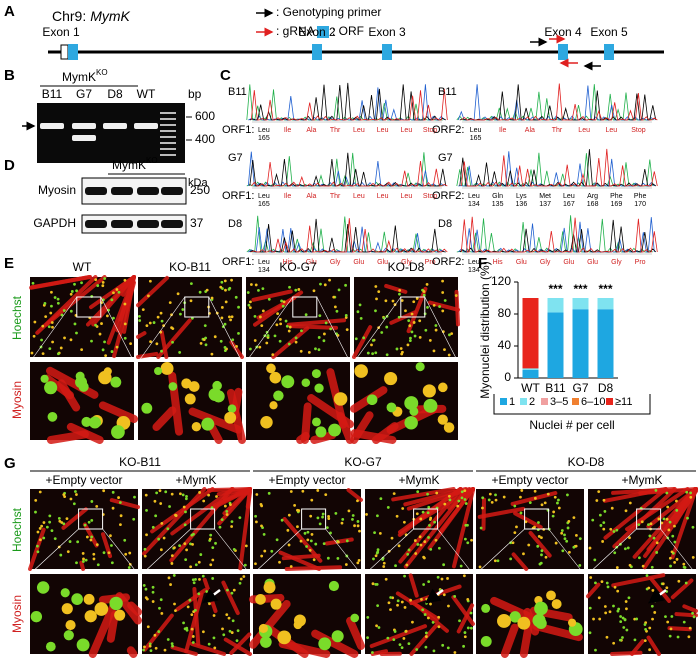  Describe the element at coordinates (115, 126) in the screenshot. I see `band` at that location.